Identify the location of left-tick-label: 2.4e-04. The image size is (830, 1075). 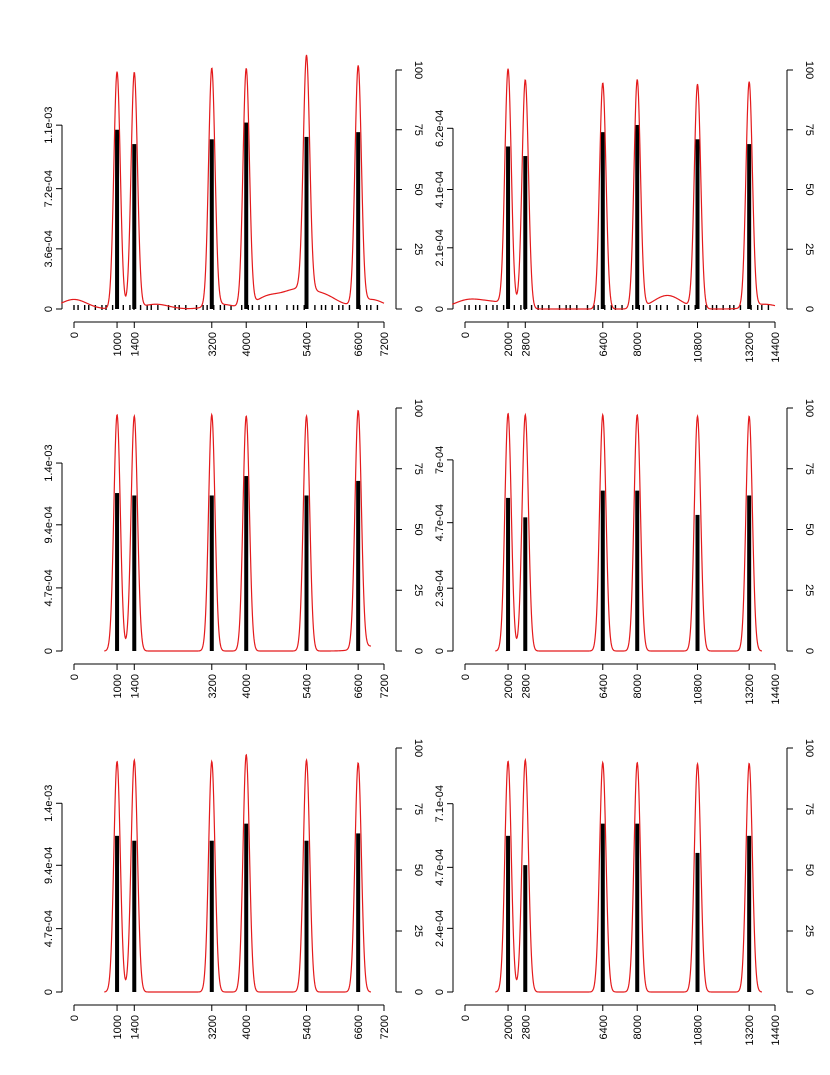
(440, 928).